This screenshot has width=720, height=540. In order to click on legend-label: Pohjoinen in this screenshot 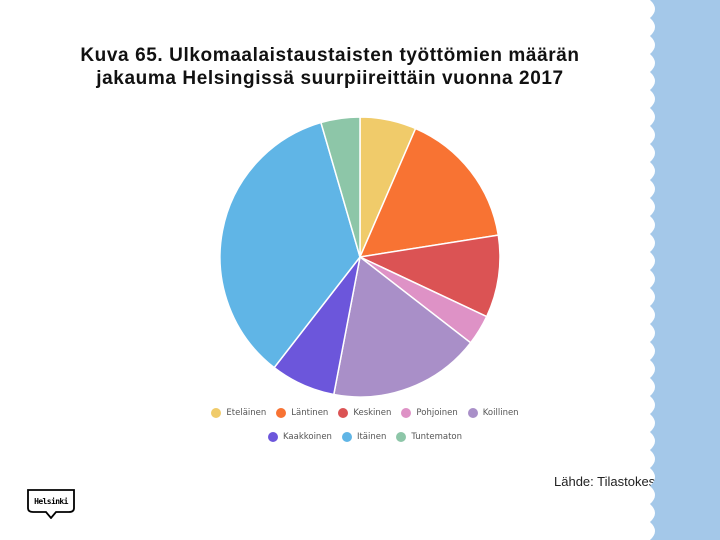, I will do `click(437, 413)`.